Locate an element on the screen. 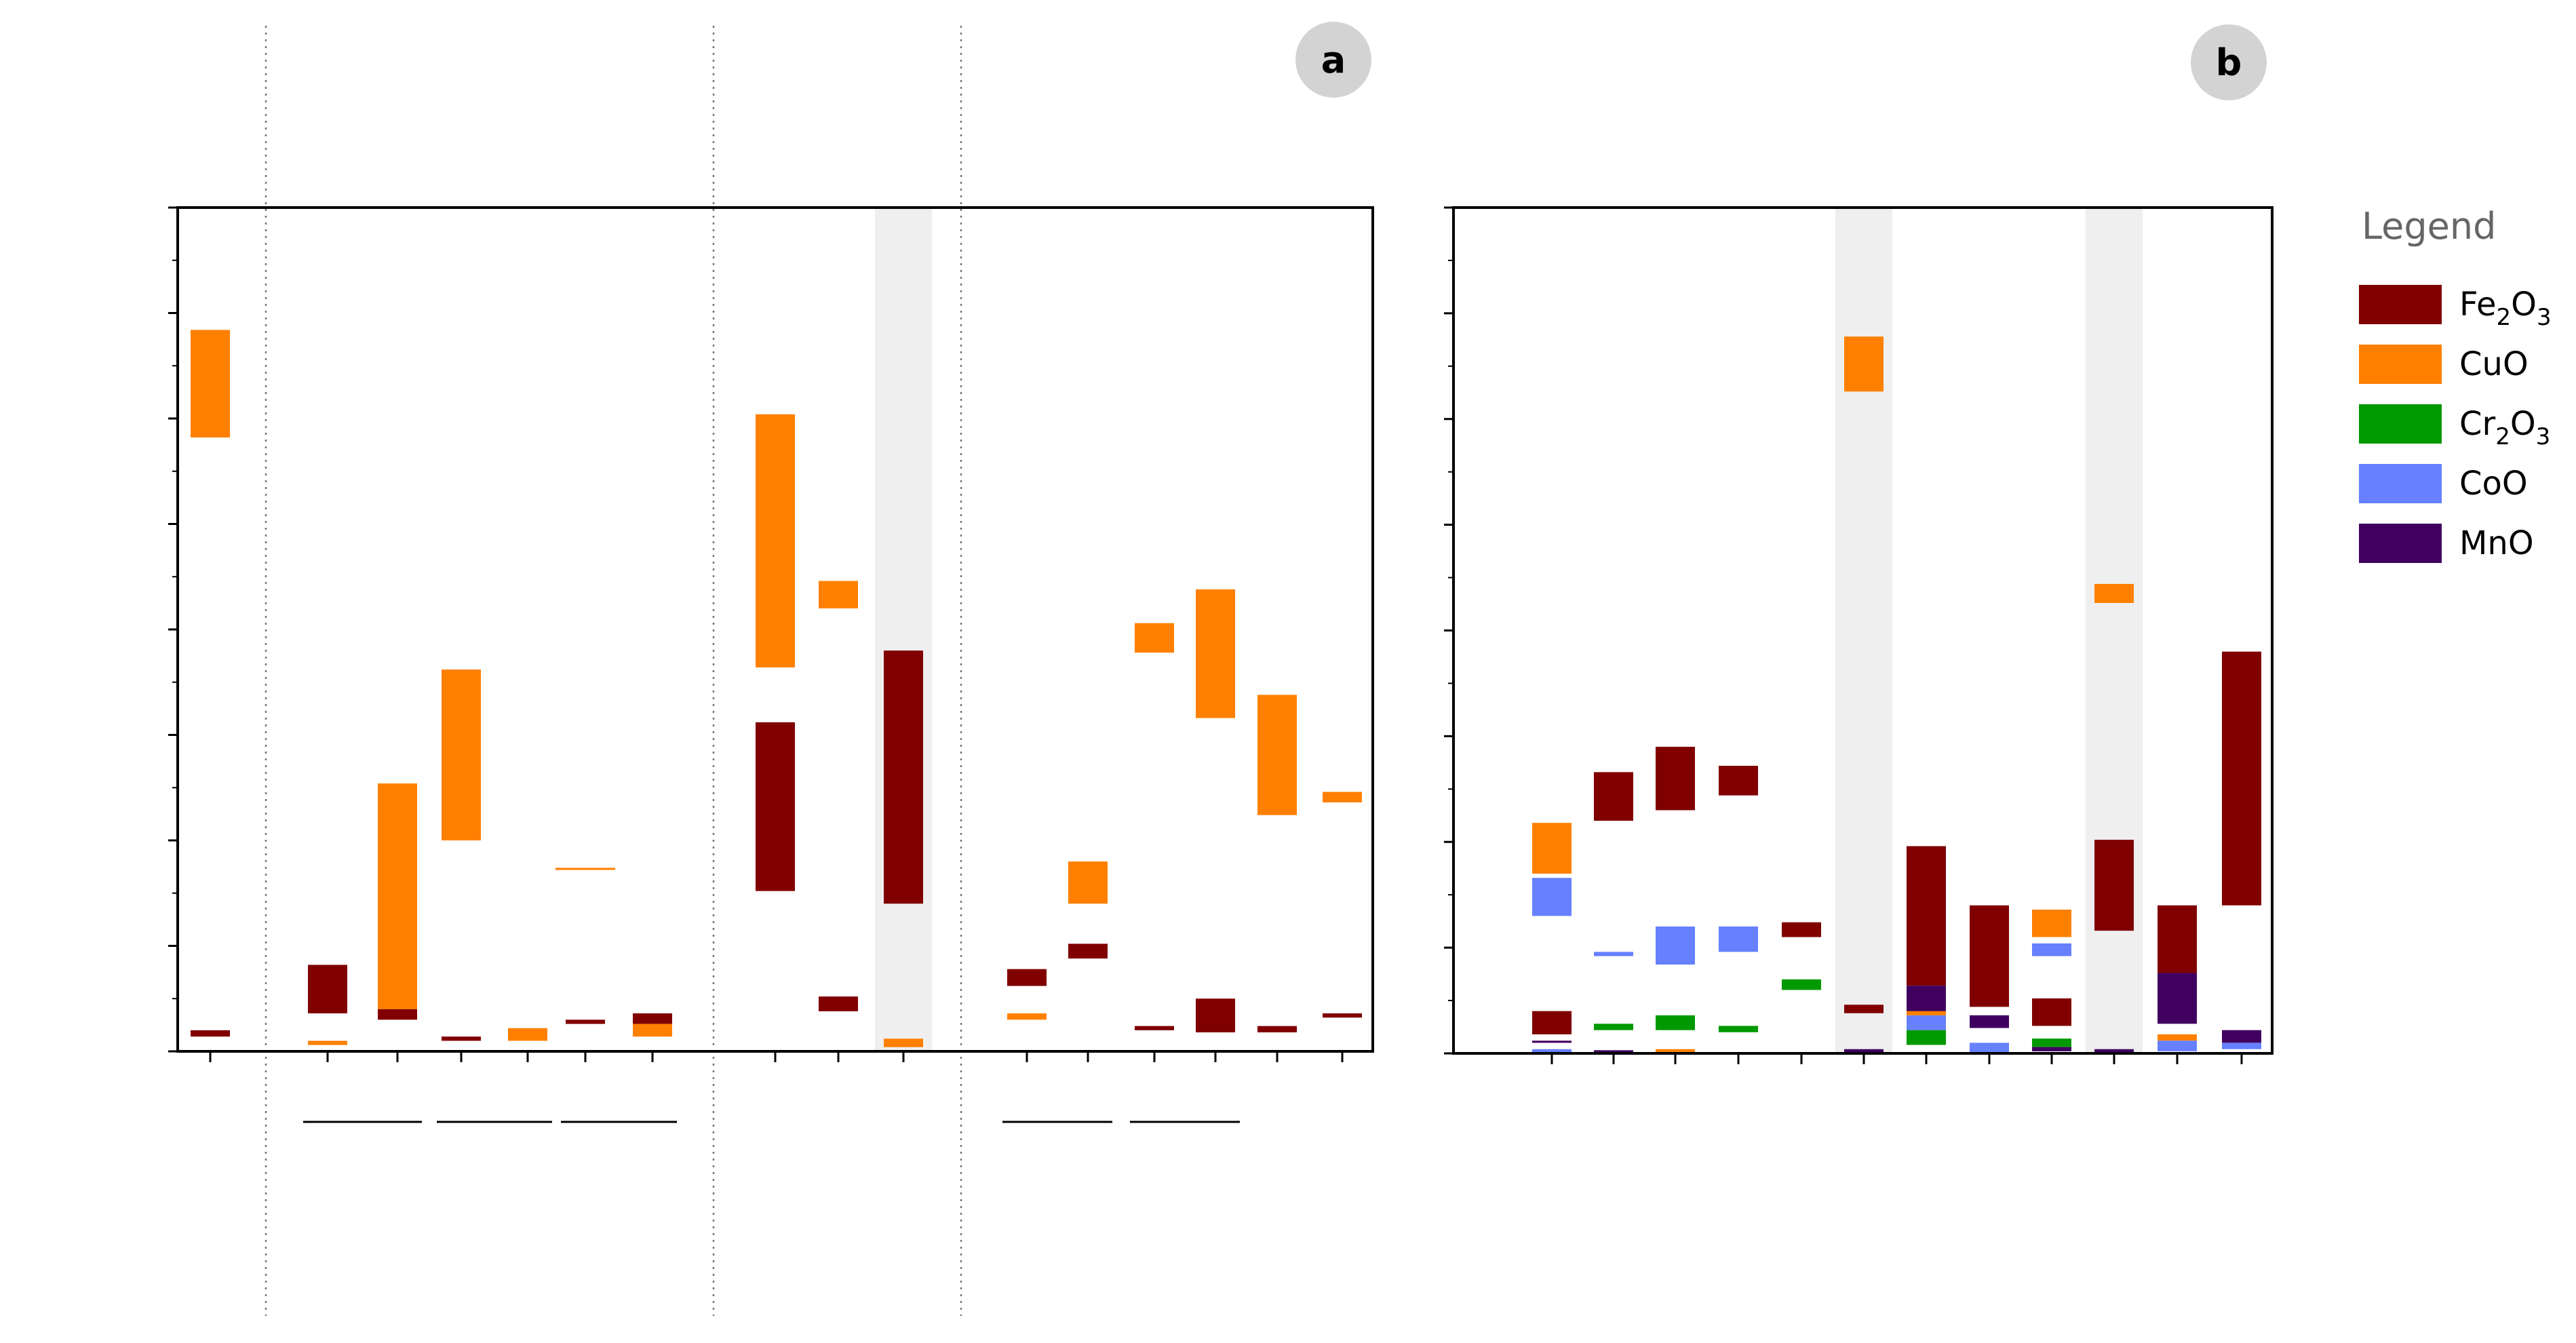 Image resolution: width=2576 pixels, height=1343 pixels. legend-label-CoO: CoO is located at coordinates (2493, 484).